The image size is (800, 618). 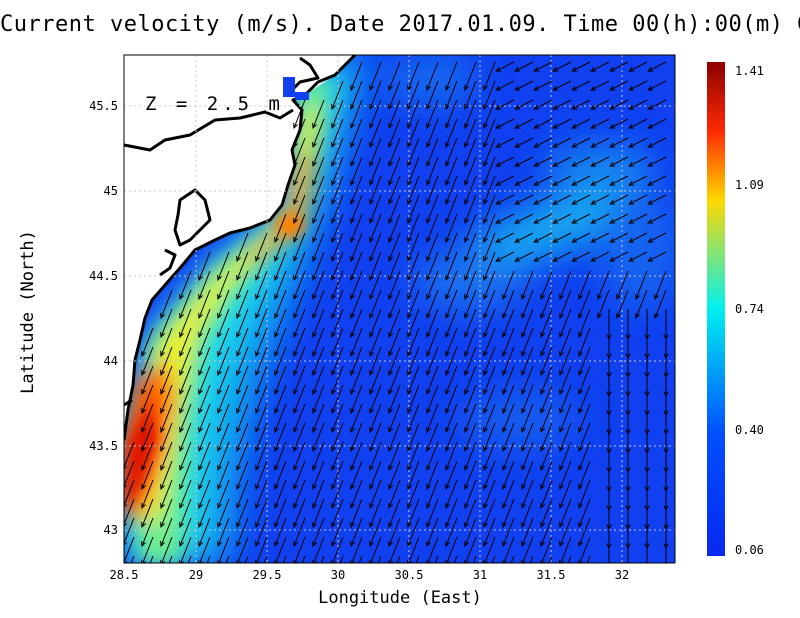 I want to click on x-tick-label: 30, so click(x=338, y=575).